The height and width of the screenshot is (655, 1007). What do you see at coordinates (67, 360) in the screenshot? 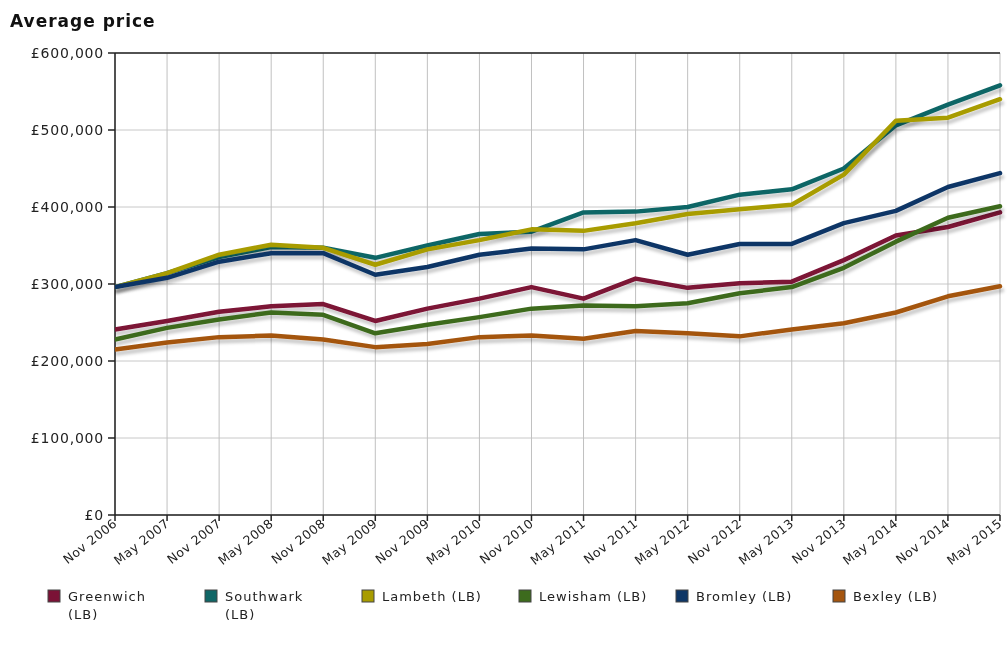
I see `y-tick-label: £200,000` at bounding box center [67, 360].